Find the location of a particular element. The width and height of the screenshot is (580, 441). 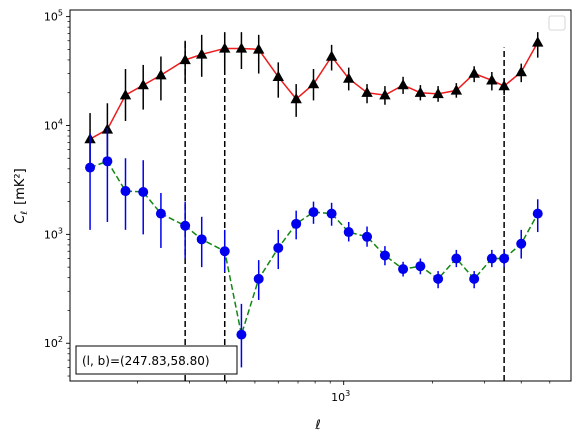

annotation-box: (l, b)=(247.83,58.80) is located at coordinates (156, 360).